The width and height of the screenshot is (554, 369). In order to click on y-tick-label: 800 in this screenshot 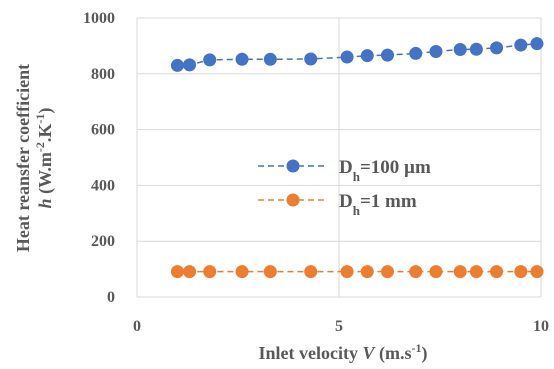, I will do `click(103, 74)`.